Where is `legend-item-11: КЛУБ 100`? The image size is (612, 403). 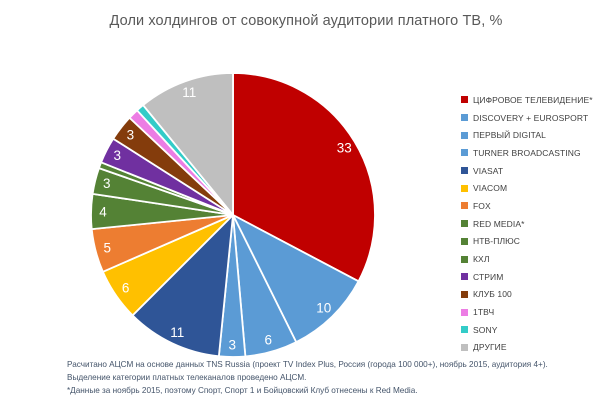 legend-item-11: КЛУБ 100 is located at coordinates (527, 295).